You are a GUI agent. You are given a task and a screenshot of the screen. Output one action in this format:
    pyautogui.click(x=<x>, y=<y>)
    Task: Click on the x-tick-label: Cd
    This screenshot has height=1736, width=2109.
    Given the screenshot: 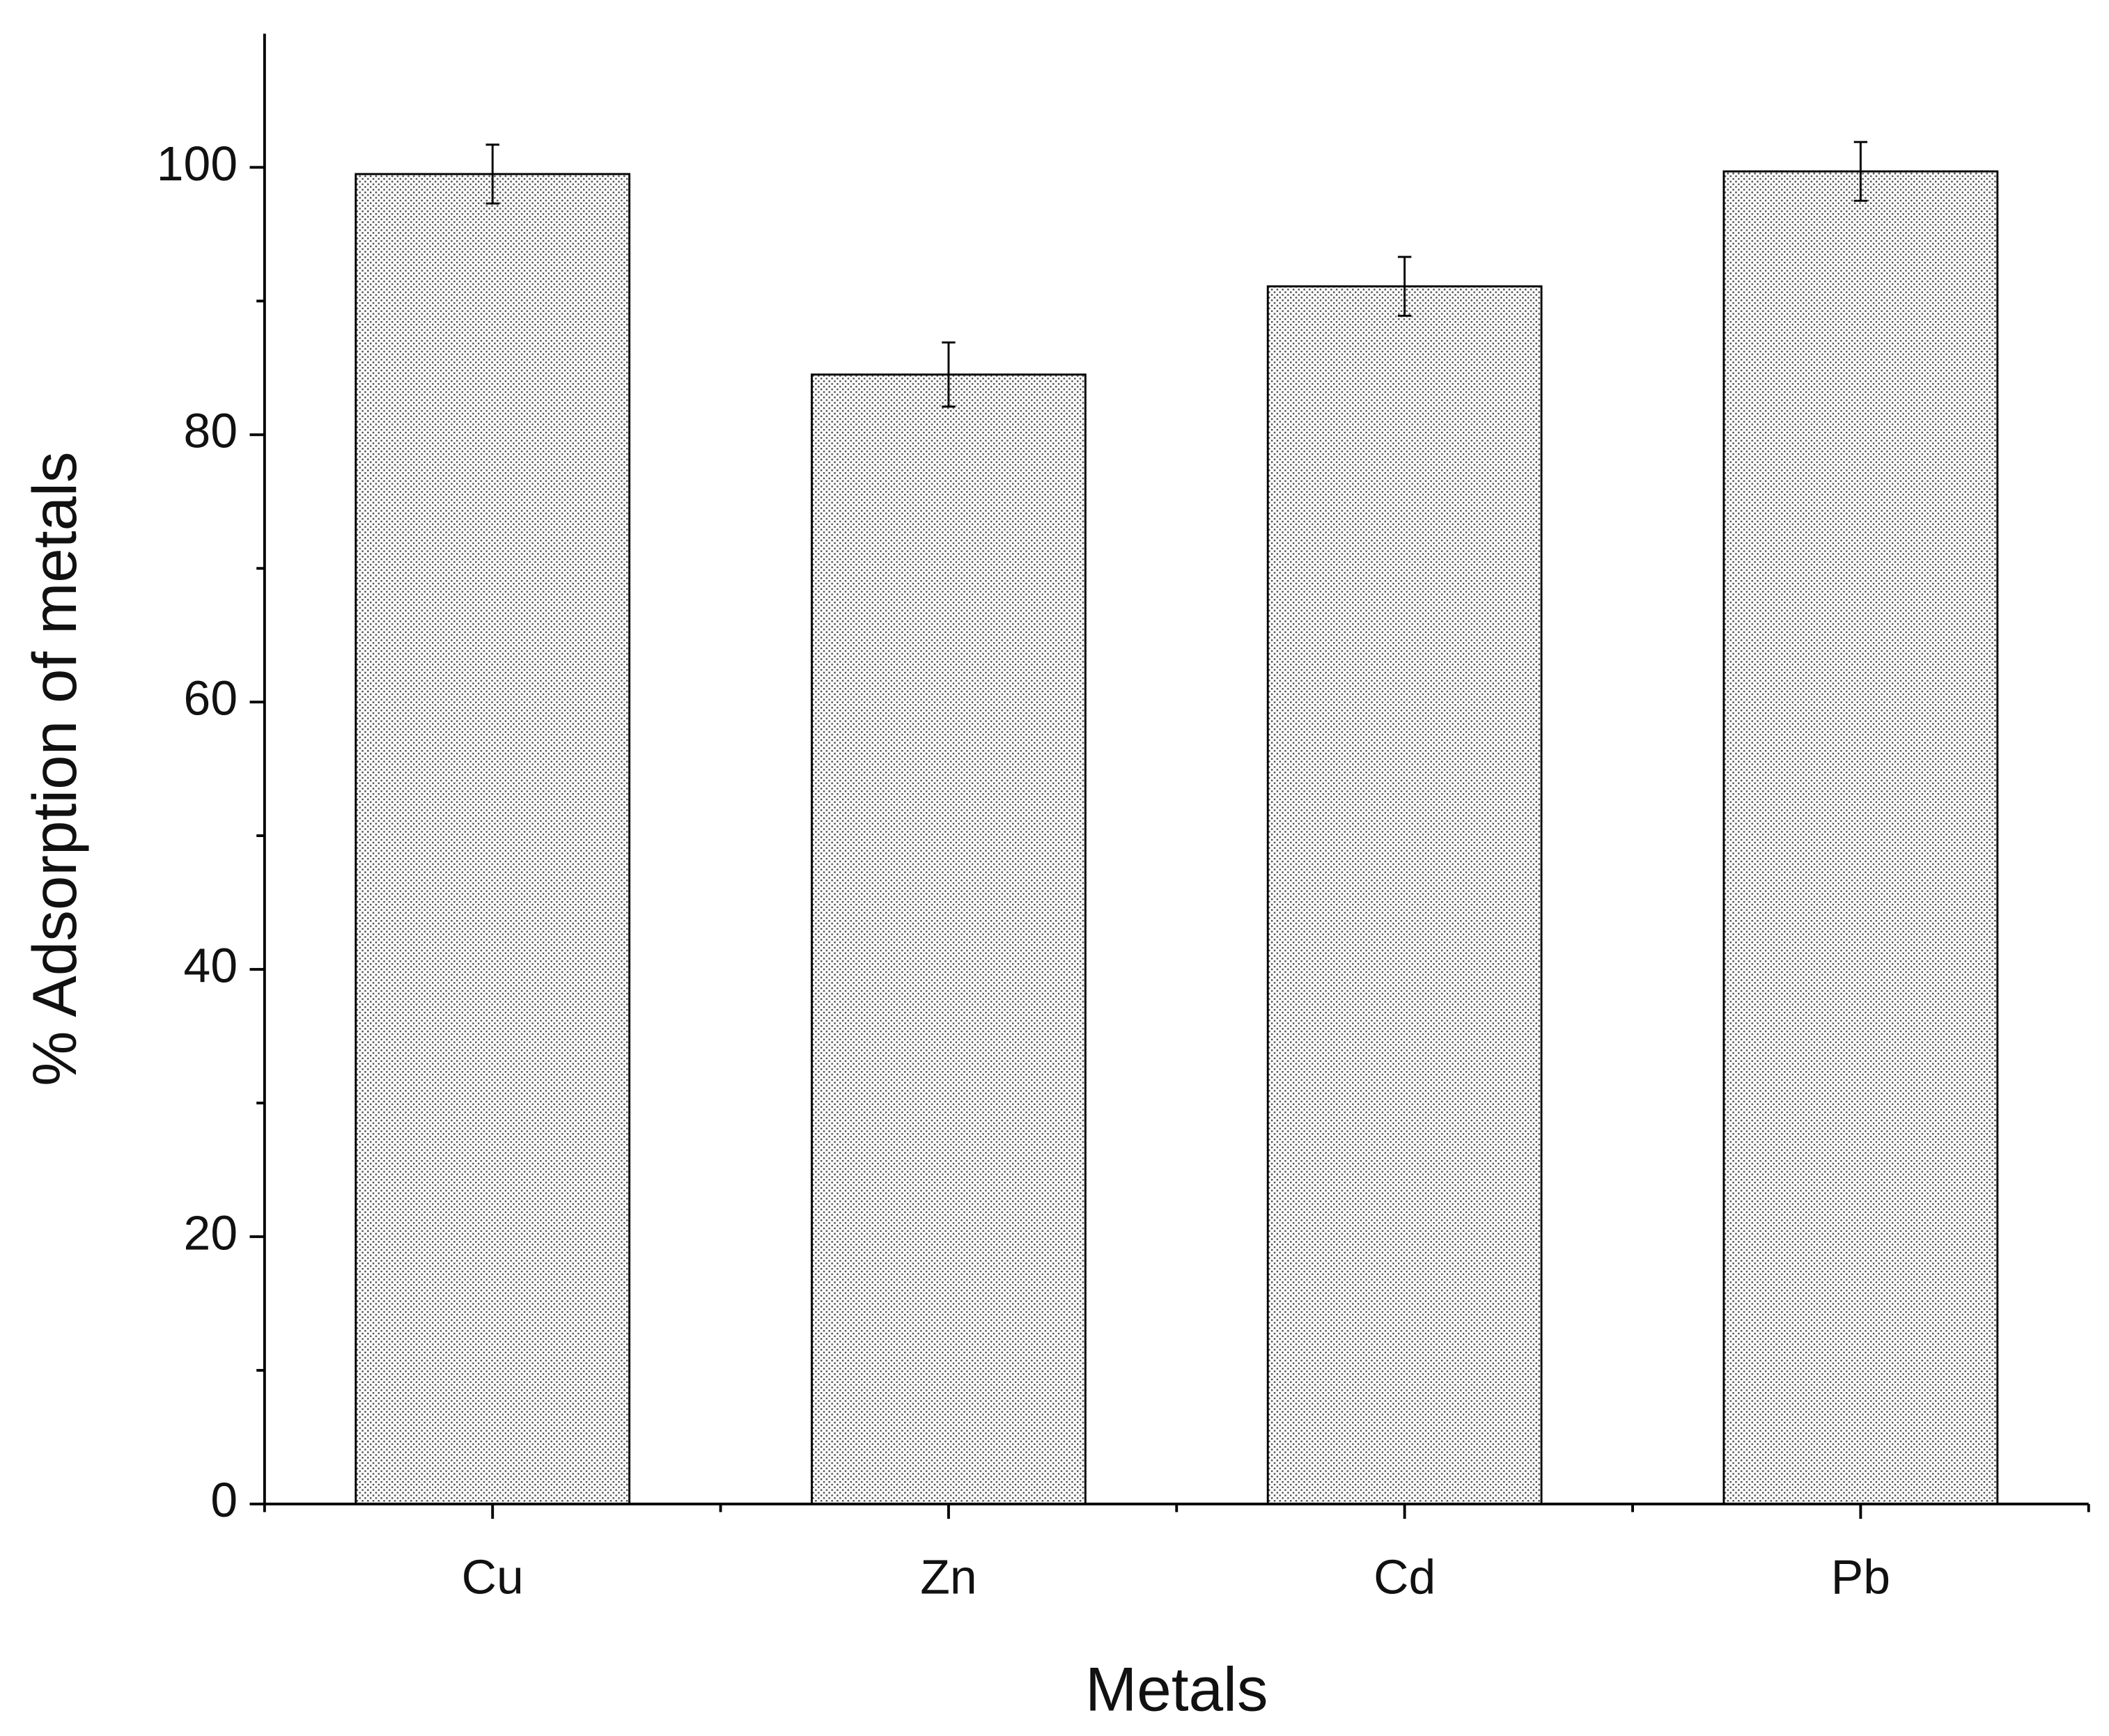 What is the action you would take?
    pyautogui.click(x=1404, y=1577)
    